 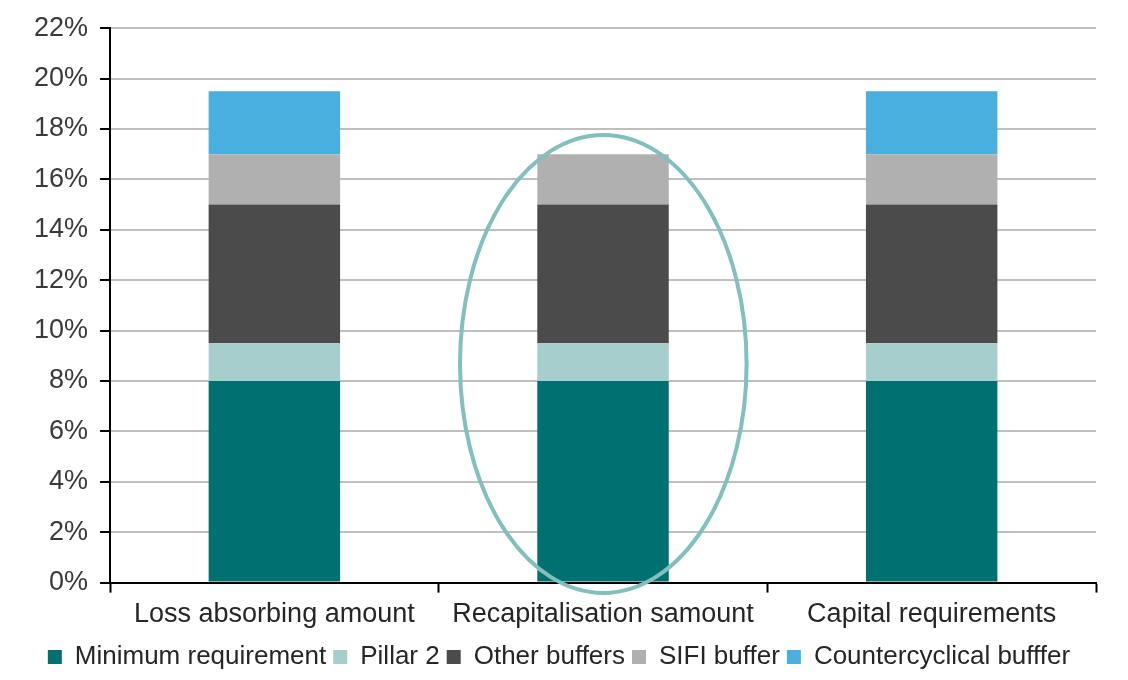 What do you see at coordinates (549, 655) in the screenshot?
I see `legend-label: Other buffers` at bounding box center [549, 655].